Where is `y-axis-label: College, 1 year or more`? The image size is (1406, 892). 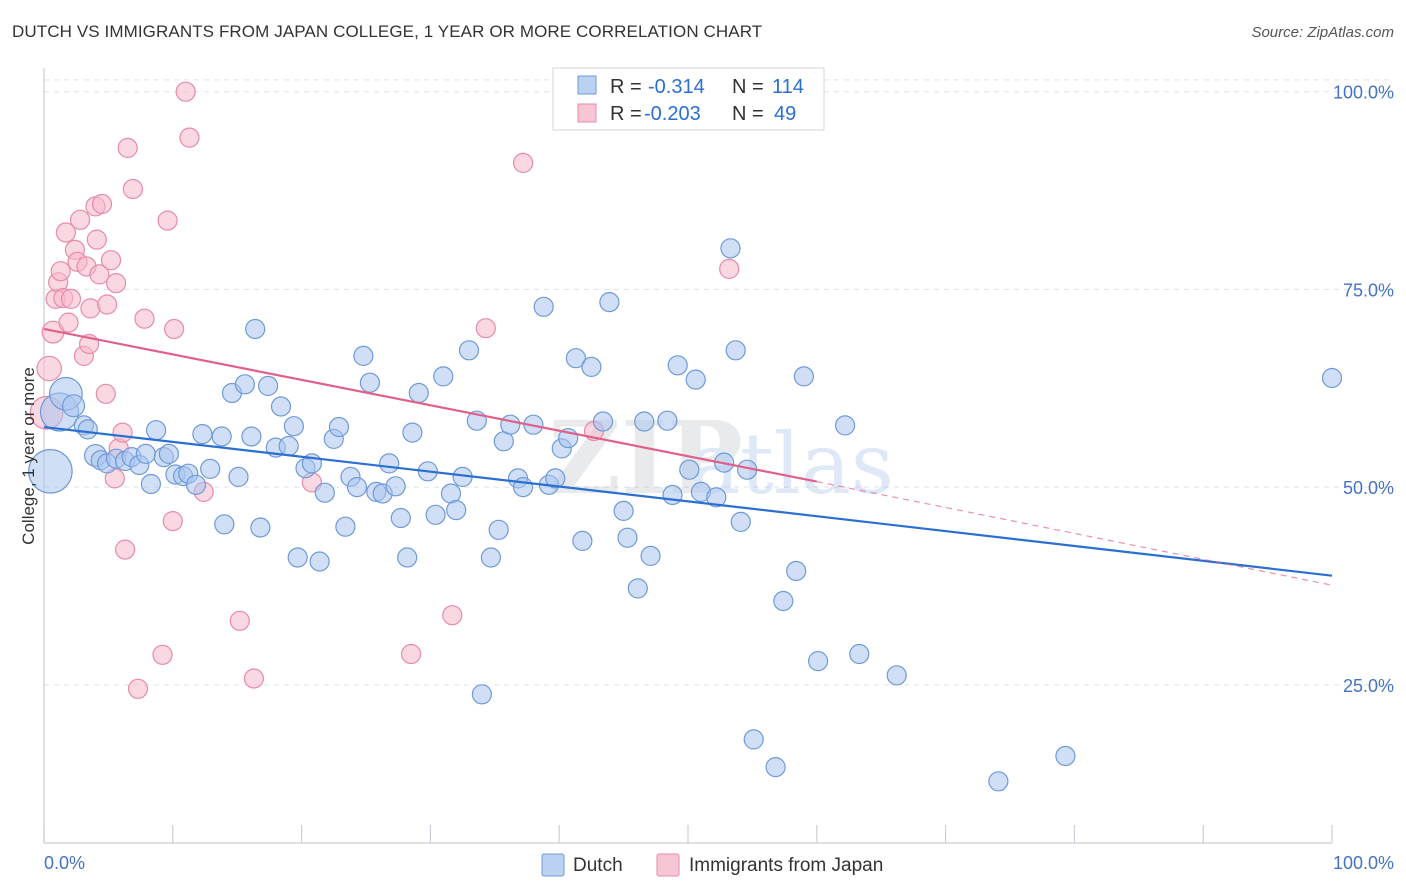
y-axis-label: College, 1 year or more is located at coordinates (28, 456).